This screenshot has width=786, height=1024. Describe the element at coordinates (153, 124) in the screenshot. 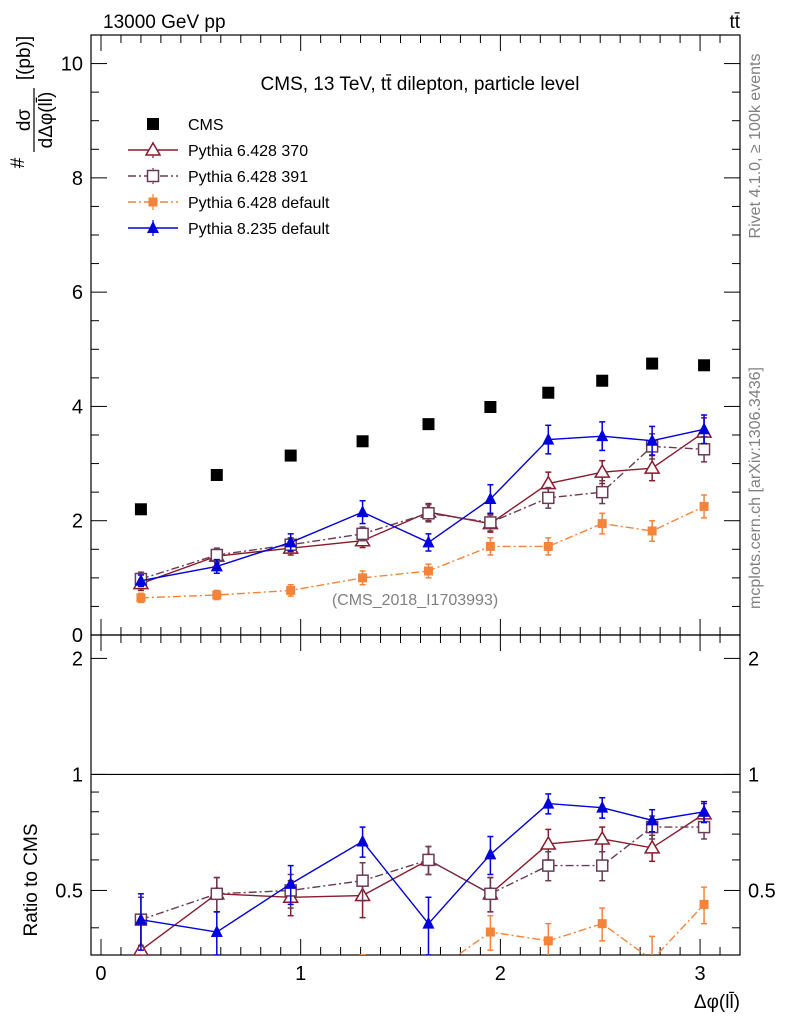

I see `legend-cms-marker` at that location.